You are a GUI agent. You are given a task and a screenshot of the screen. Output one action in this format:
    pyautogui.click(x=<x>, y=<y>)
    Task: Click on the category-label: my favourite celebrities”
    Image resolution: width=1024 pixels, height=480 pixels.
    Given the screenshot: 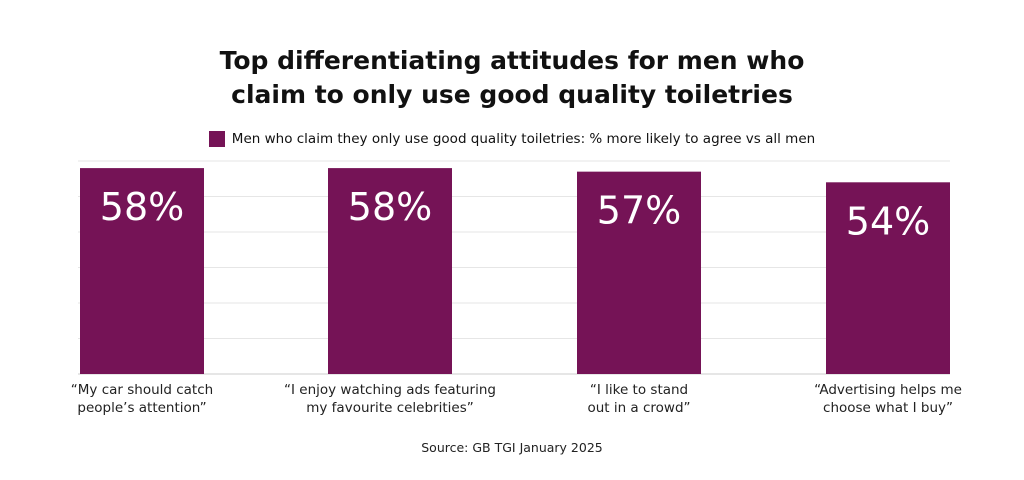 What is the action you would take?
    pyautogui.click(x=389, y=408)
    